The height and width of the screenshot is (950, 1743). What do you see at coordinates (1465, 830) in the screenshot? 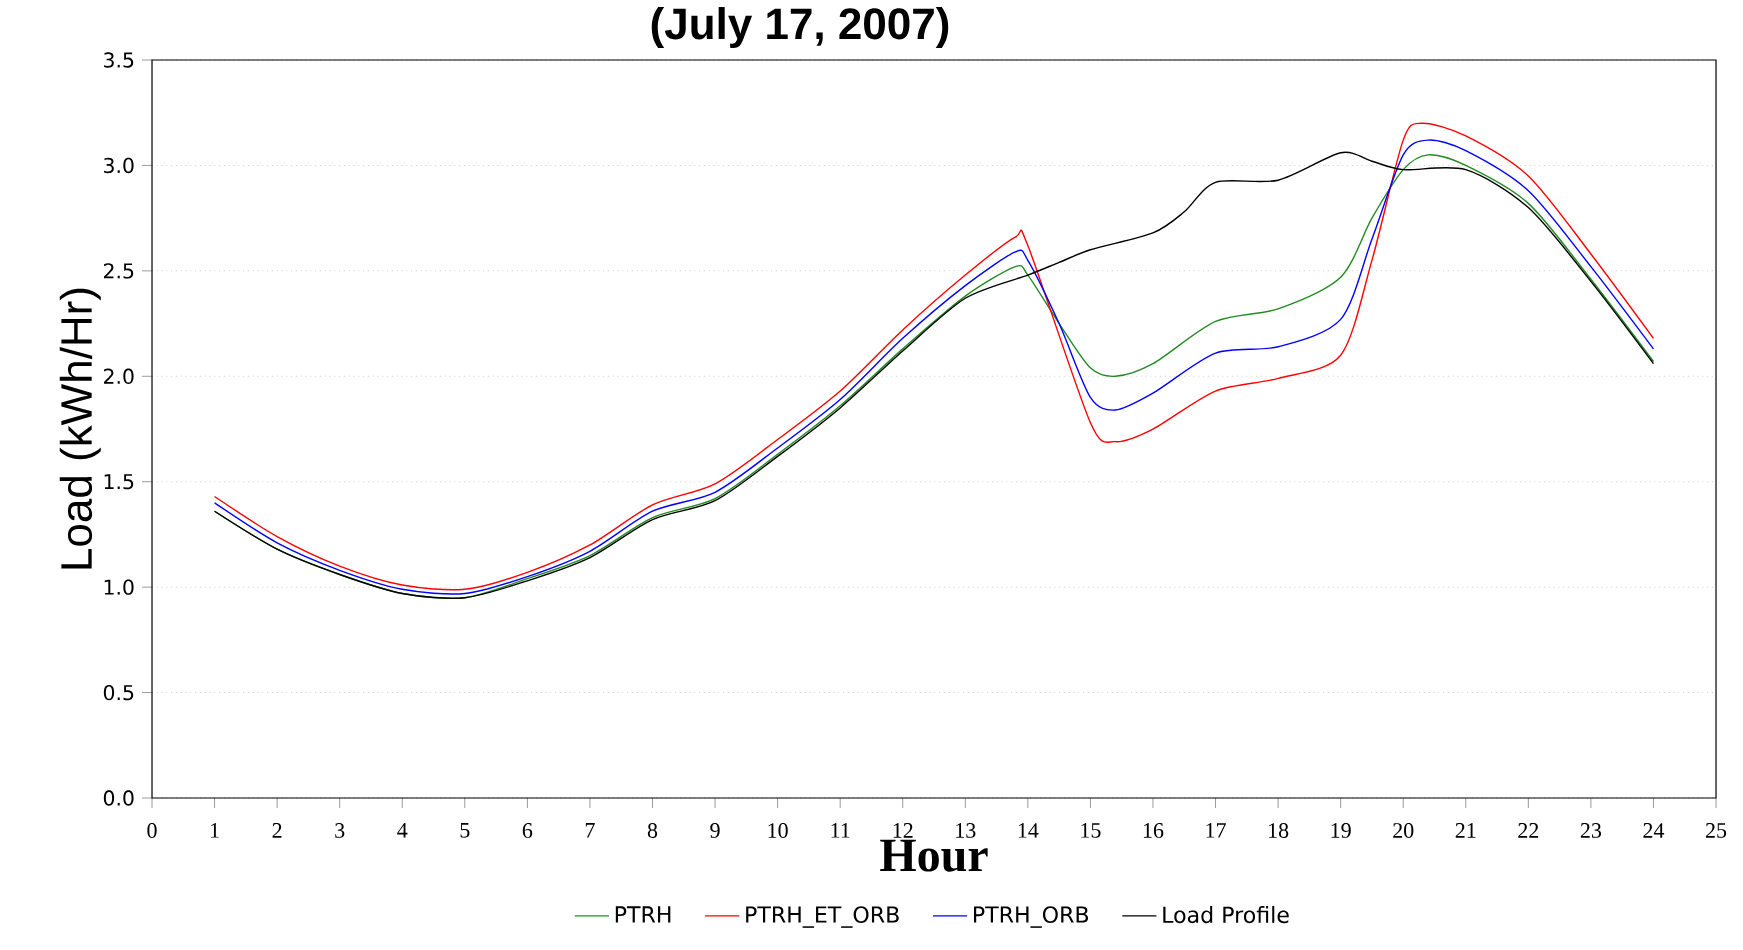
I see `x-tick-label: 21` at bounding box center [1465, 830].